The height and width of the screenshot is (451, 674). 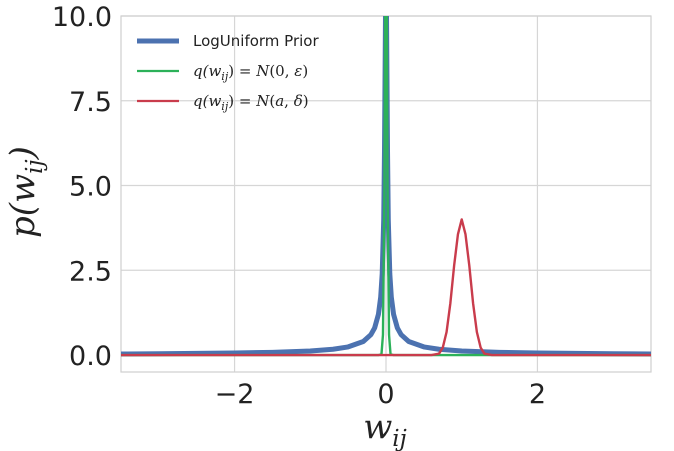 What do you see at coordinates (90, 271) in the screenshot?
I see `y-tick-label: 2.5` at bounding box center [90, 271].